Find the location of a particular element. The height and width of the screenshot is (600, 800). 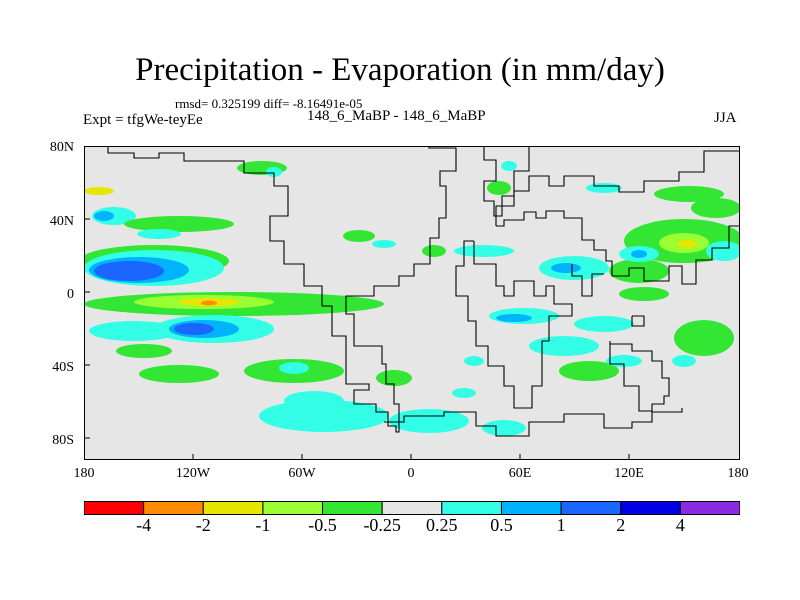

coastline-eurasia is located at coordinates (617, 217).